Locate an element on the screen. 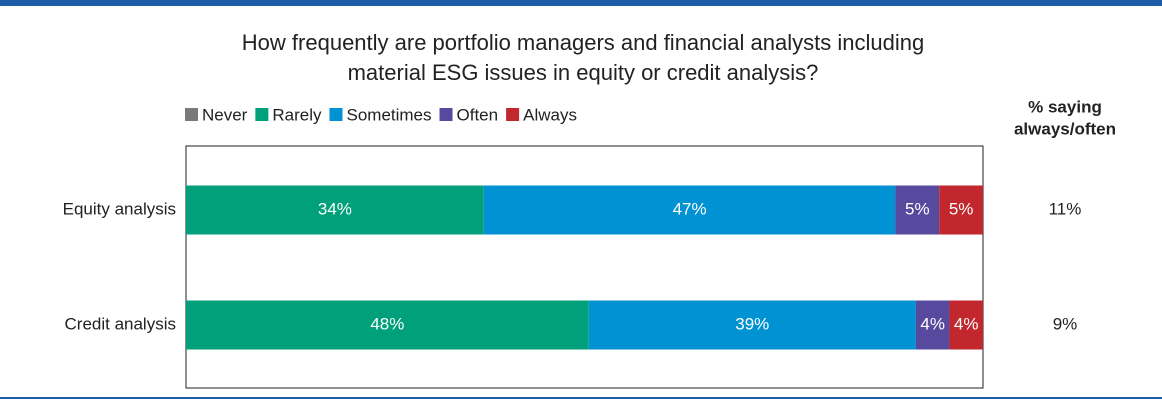  legend-label: Rarely is located at coordinates (297, 114).